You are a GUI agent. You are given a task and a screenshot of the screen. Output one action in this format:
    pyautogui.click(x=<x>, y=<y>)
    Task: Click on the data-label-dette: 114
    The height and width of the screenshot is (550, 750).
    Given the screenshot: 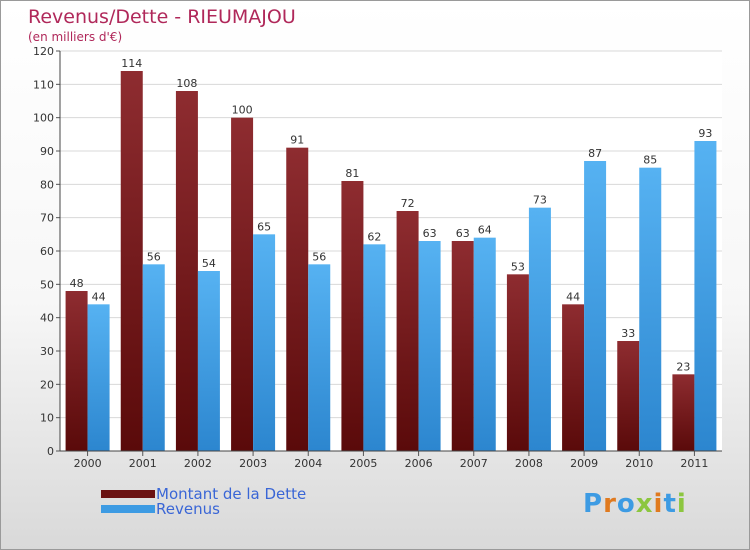 What is the action you would take?
    pyautogui.click(x=131, y=63)
    